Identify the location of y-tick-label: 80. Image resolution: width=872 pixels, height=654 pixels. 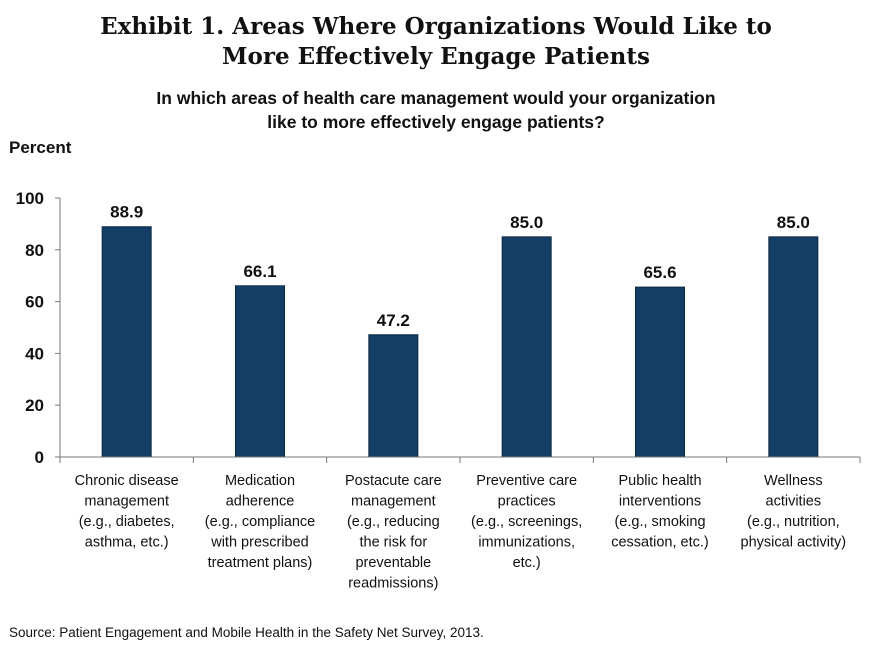
(34, 250).